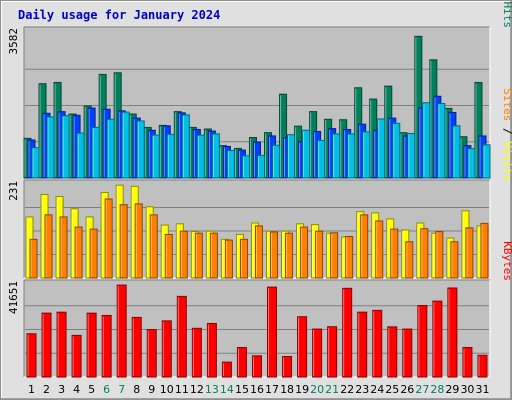 This screenshot has width=512, height=400. I want to click on x-tick-label-day-24: 24, so click(377, 389).